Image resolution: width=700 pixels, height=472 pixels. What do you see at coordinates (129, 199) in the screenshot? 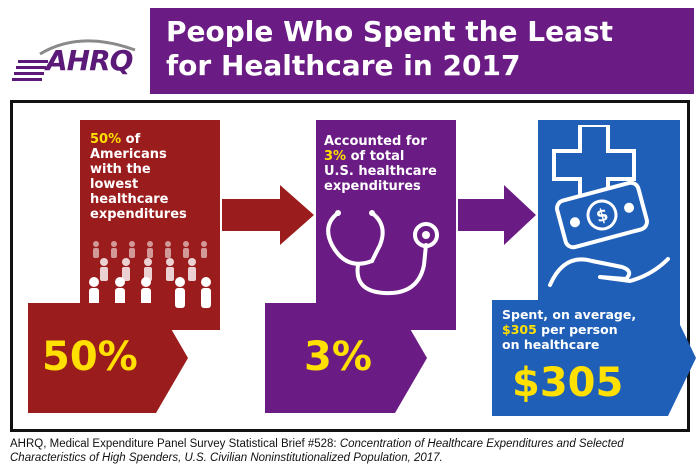
I see `panel-americans-line-4: healthcare` at bounding box center [129, 199].